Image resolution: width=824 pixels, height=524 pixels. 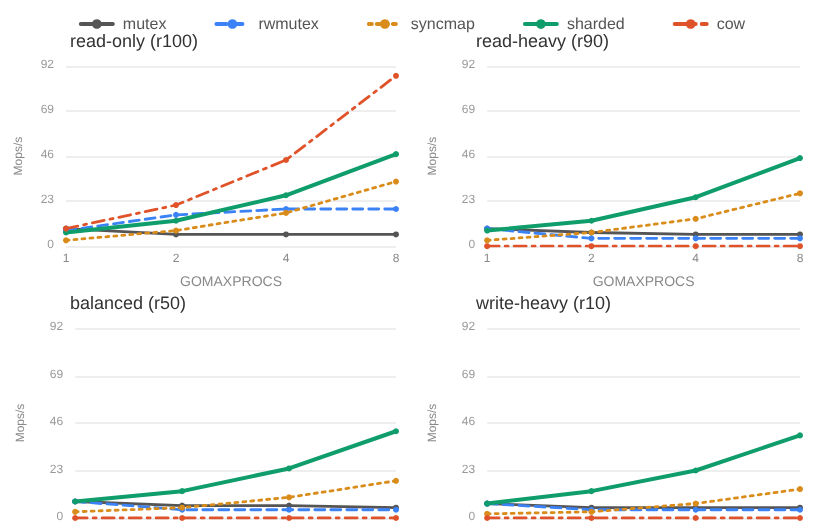 I want to click on legend-label: cow, so click(x=731, y=24).